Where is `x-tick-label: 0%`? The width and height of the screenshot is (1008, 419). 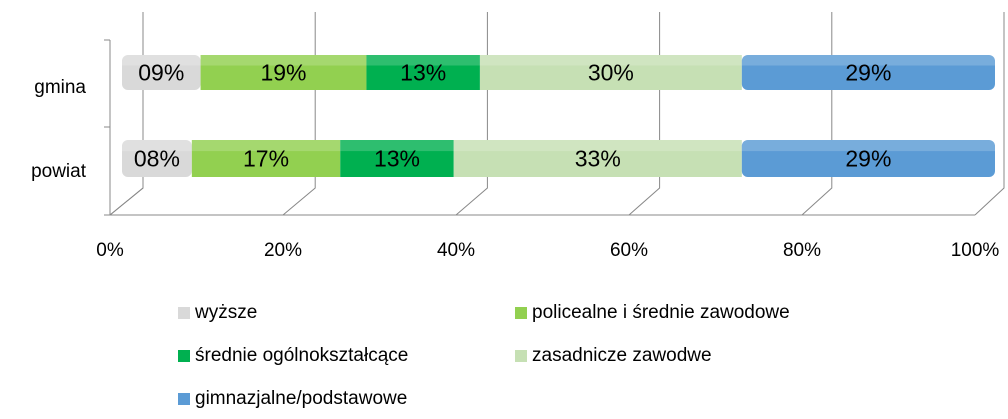
x-tick-label: 0% is located at coordinates (110, 250).